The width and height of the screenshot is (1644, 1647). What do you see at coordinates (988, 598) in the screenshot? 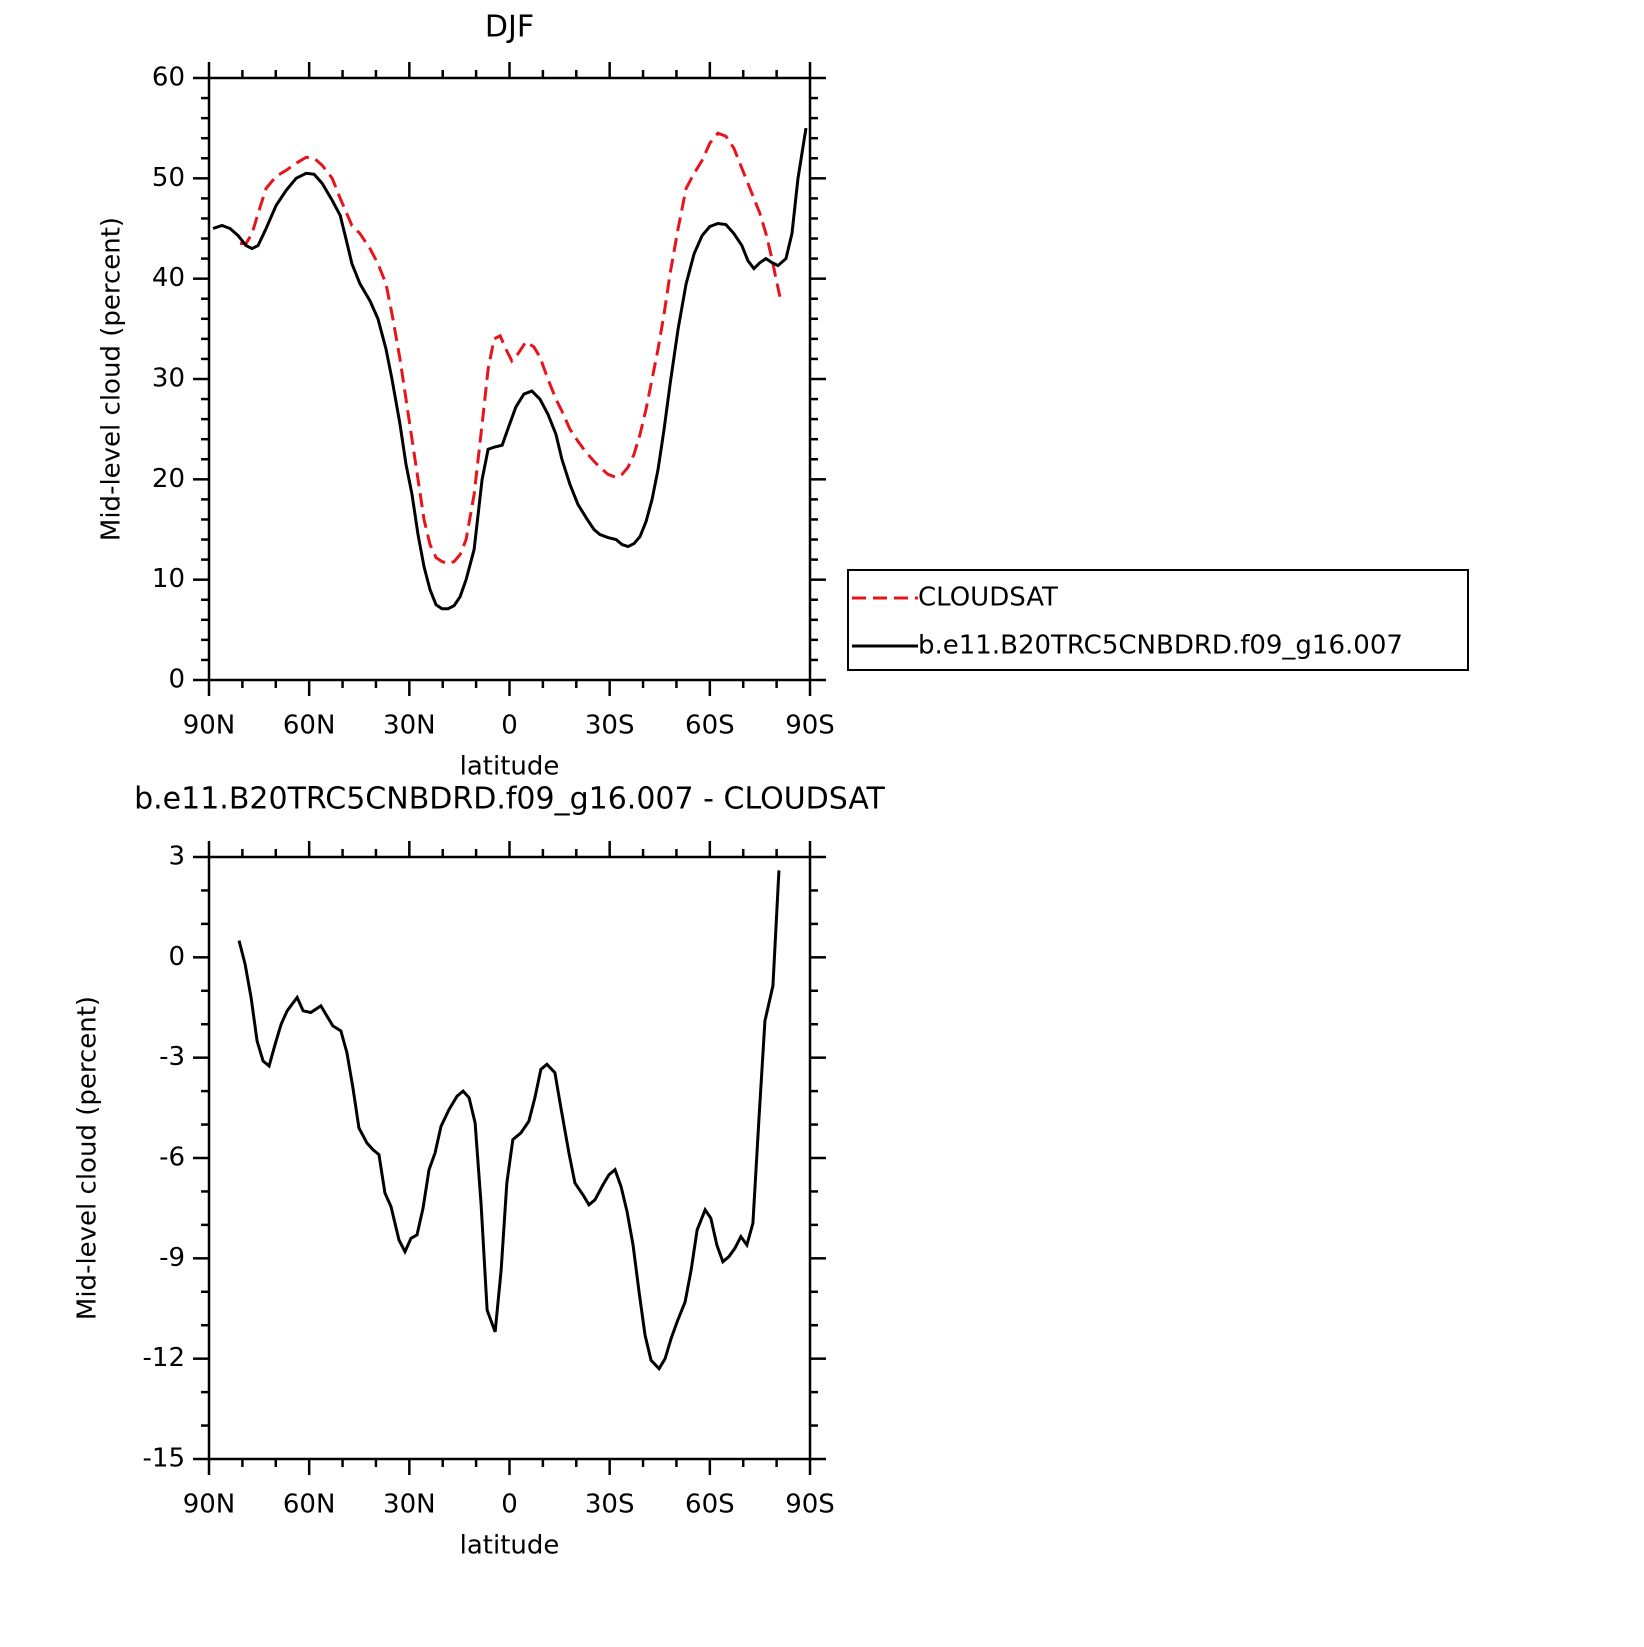
I see `legend-label: CLOUDSAT` at bounding box center [988, 598].